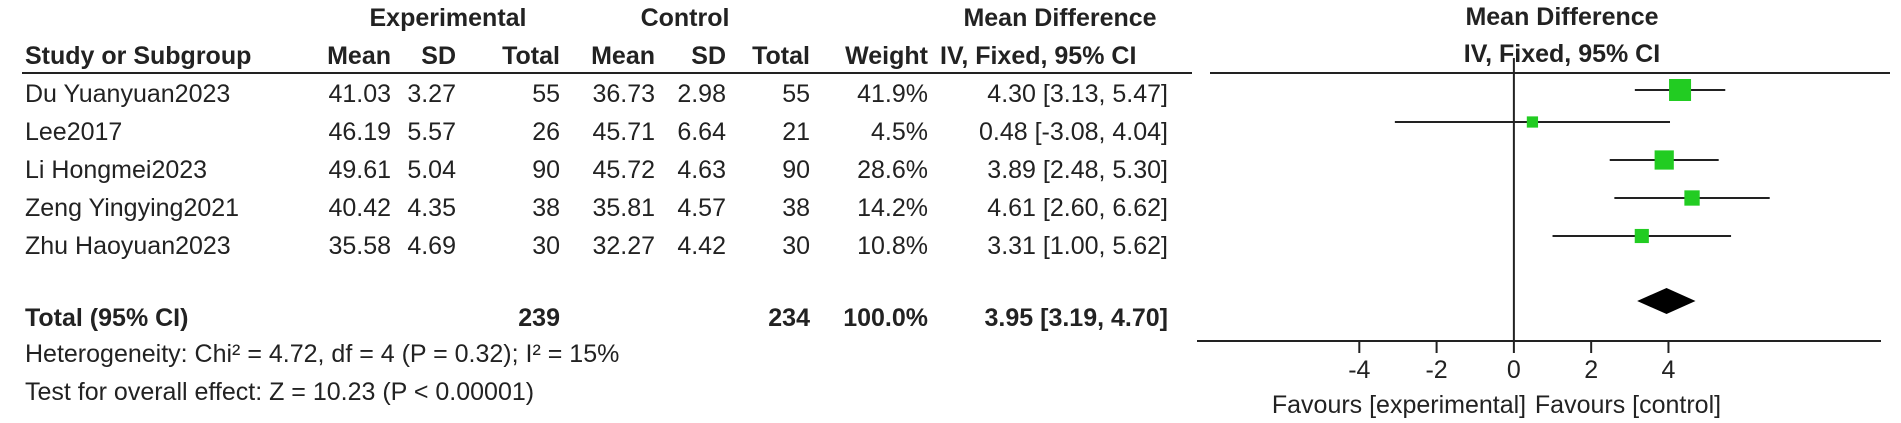 Image resolution: width=1901 pixels, height=423 pixels. Describe the element at coordinates (1591, 370) in the screenshot. I see `x-tick-label: 2` at that location.